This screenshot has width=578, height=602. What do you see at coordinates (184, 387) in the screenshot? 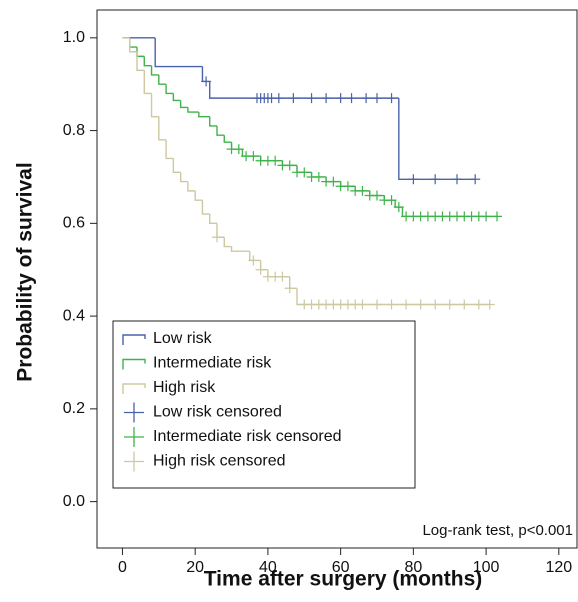
I see `legend-label: High risk` at bounding box center [184, 387].